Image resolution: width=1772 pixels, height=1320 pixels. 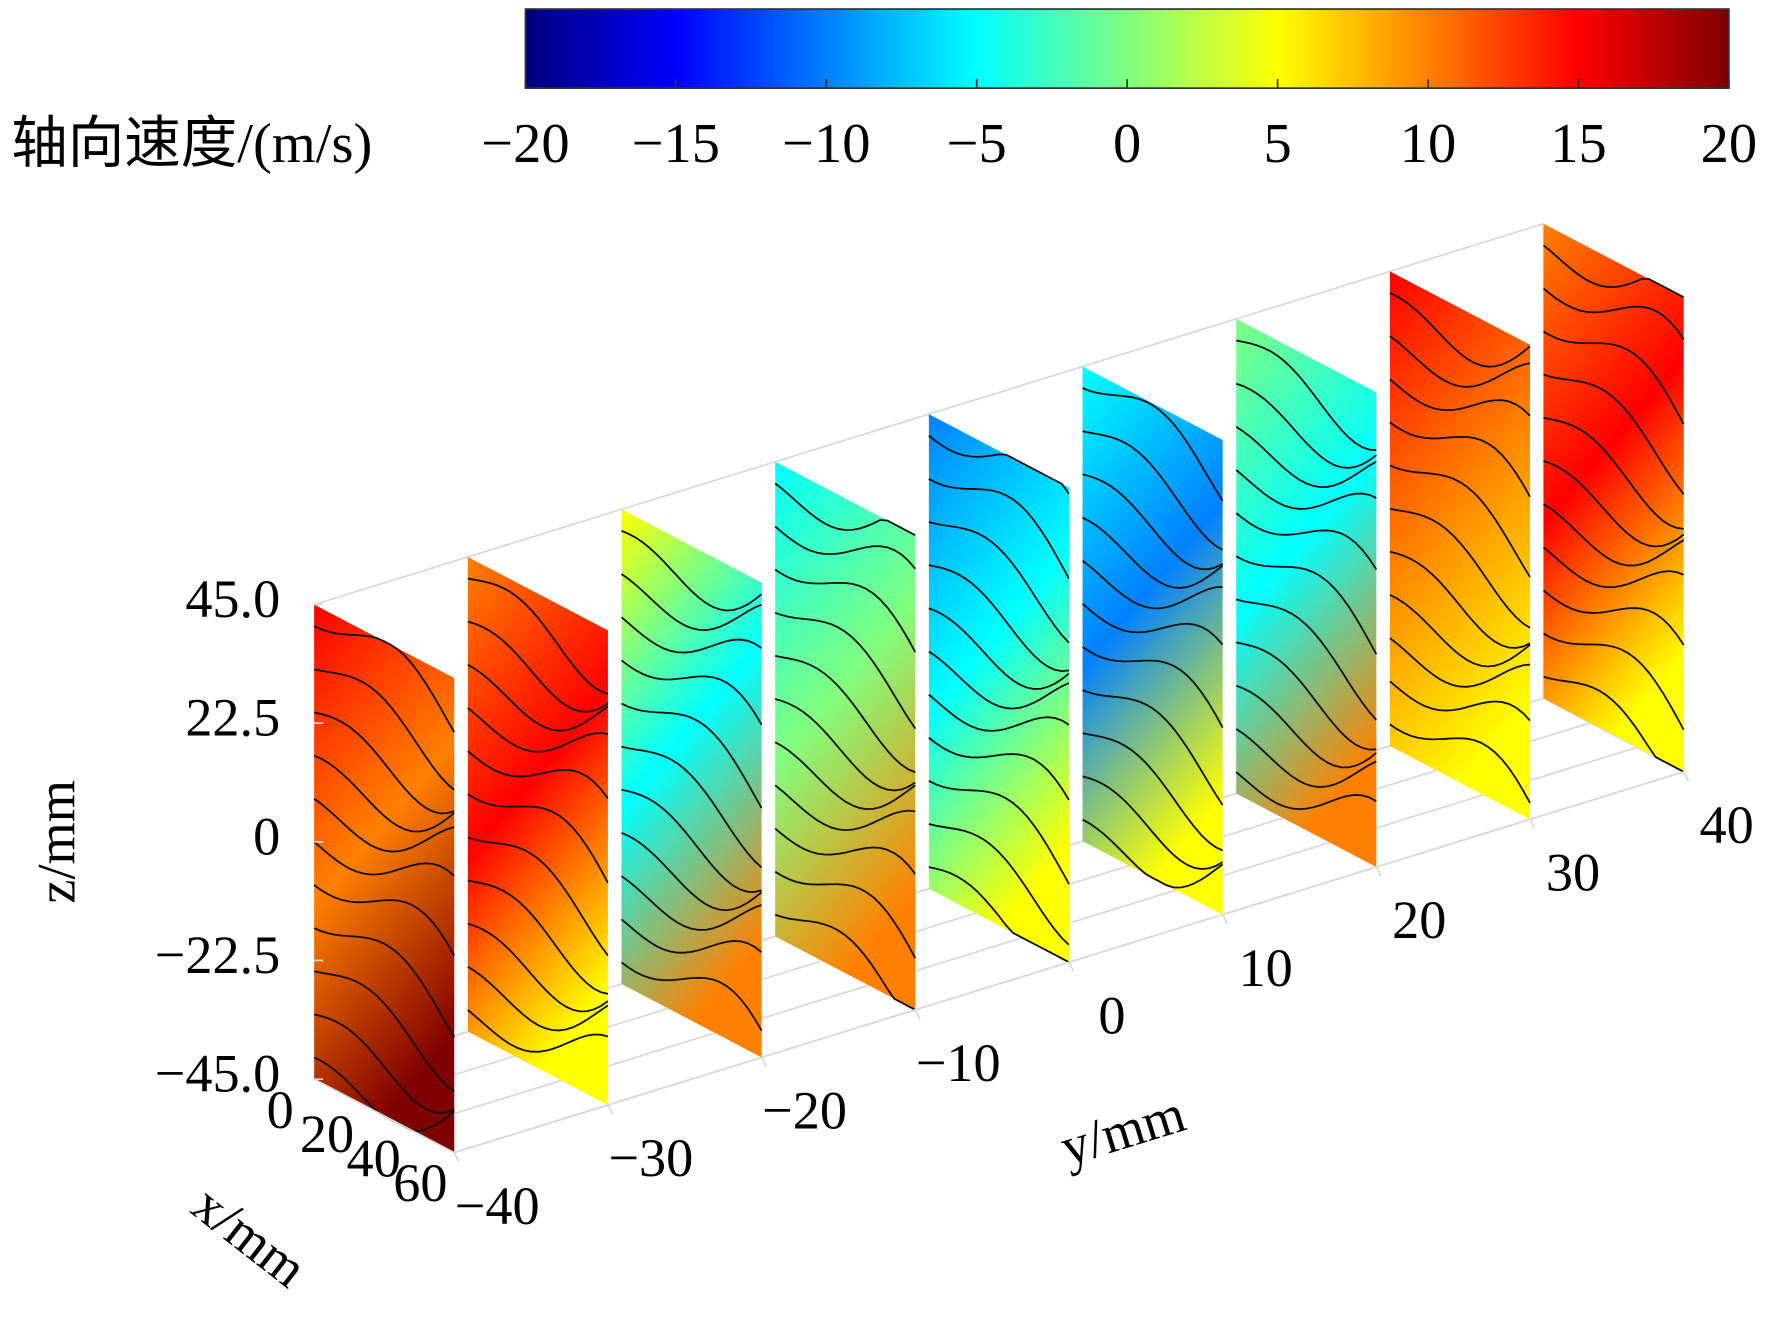 What do you see at coordinates (650, 1158) in the screenshot?
I see `y-tick-label: −30` at bounding box center [650, 1158].